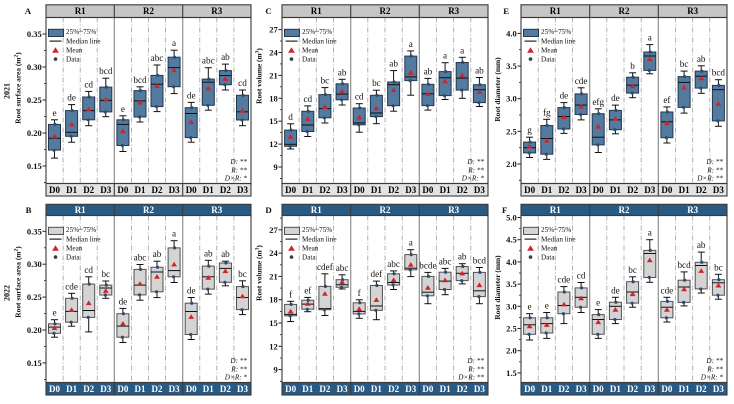  Describe the element at coordinates (325, 267) in the screenshot. I see `svg-text: cdef` at that location.